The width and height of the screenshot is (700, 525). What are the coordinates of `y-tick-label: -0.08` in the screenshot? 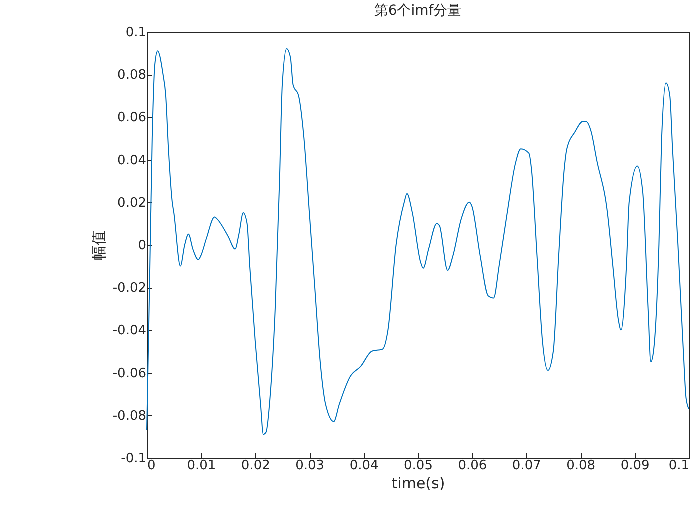 It's located at (129, 416).